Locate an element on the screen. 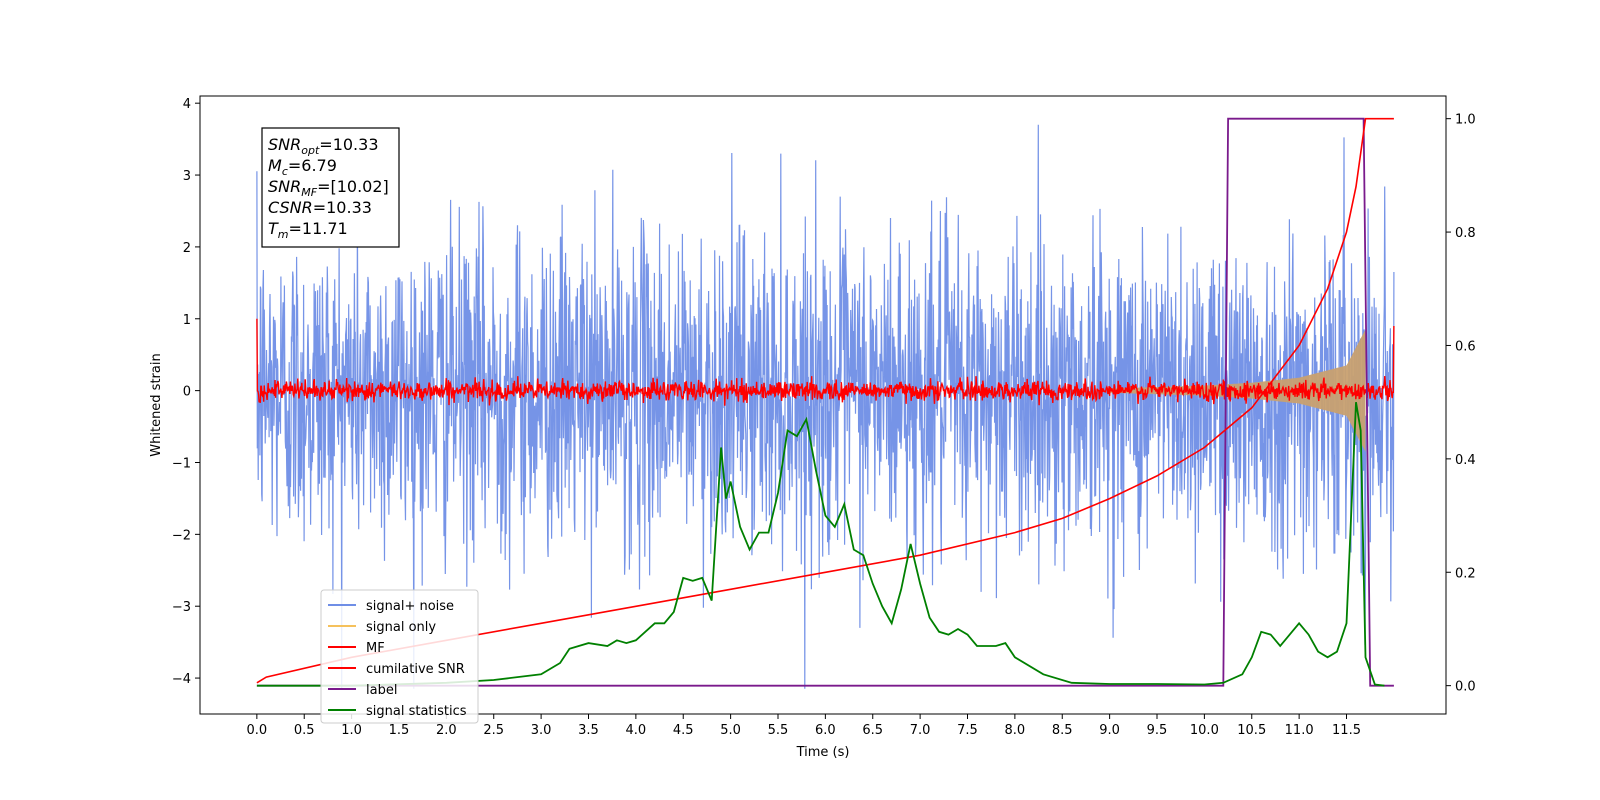  y-axis-label: Whitened strain is located at coordinates (156, 404).